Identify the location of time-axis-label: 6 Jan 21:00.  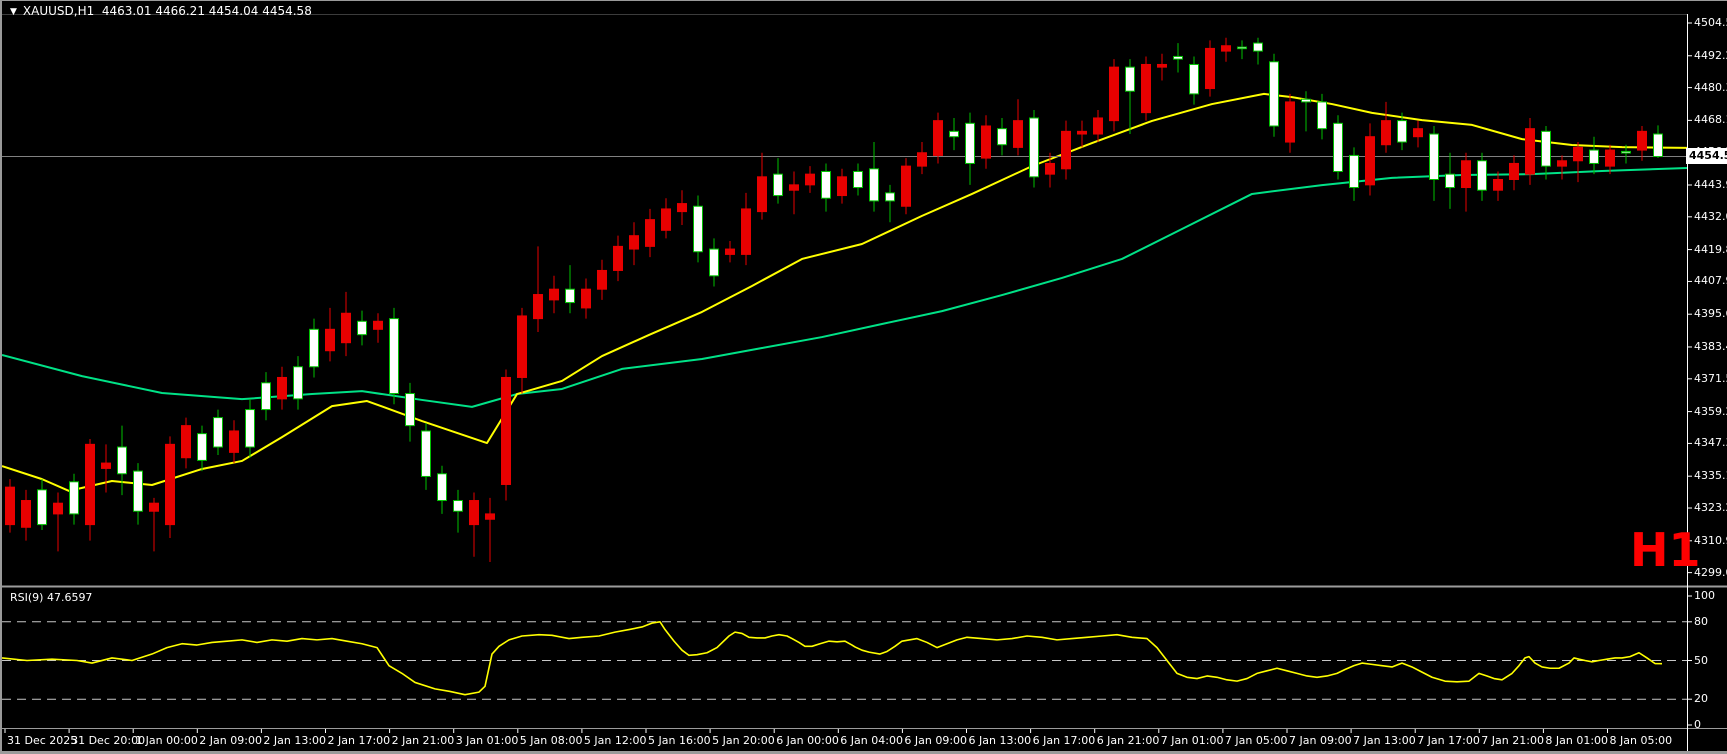
(1128, 740).